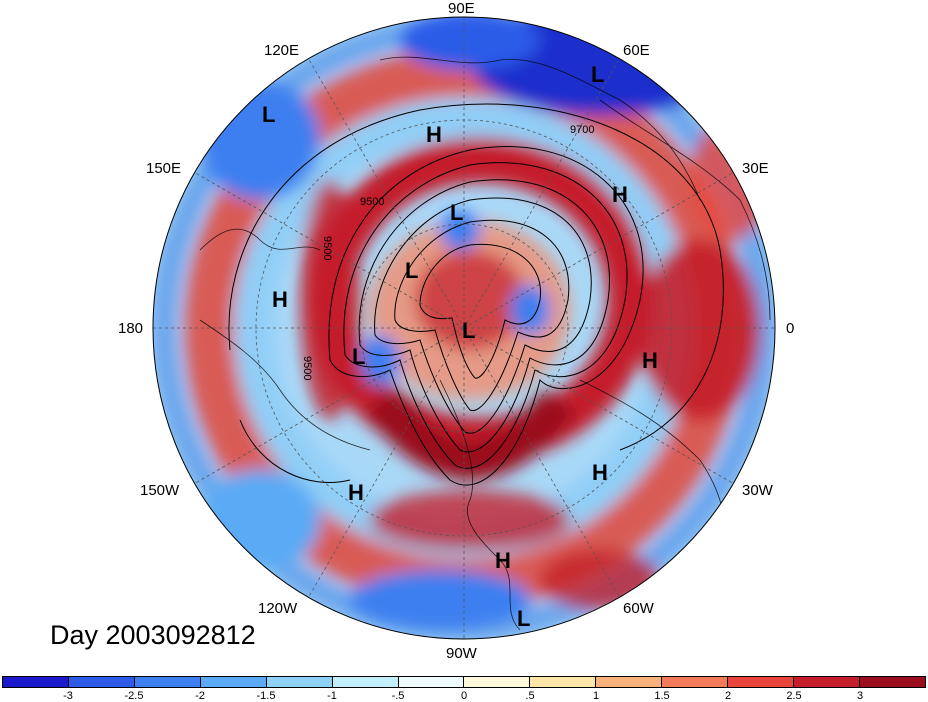 Image resolution: width=928 pixels, height=702 pixels. I want to click on colorbar-tick-label: 2, so click(728, 696).